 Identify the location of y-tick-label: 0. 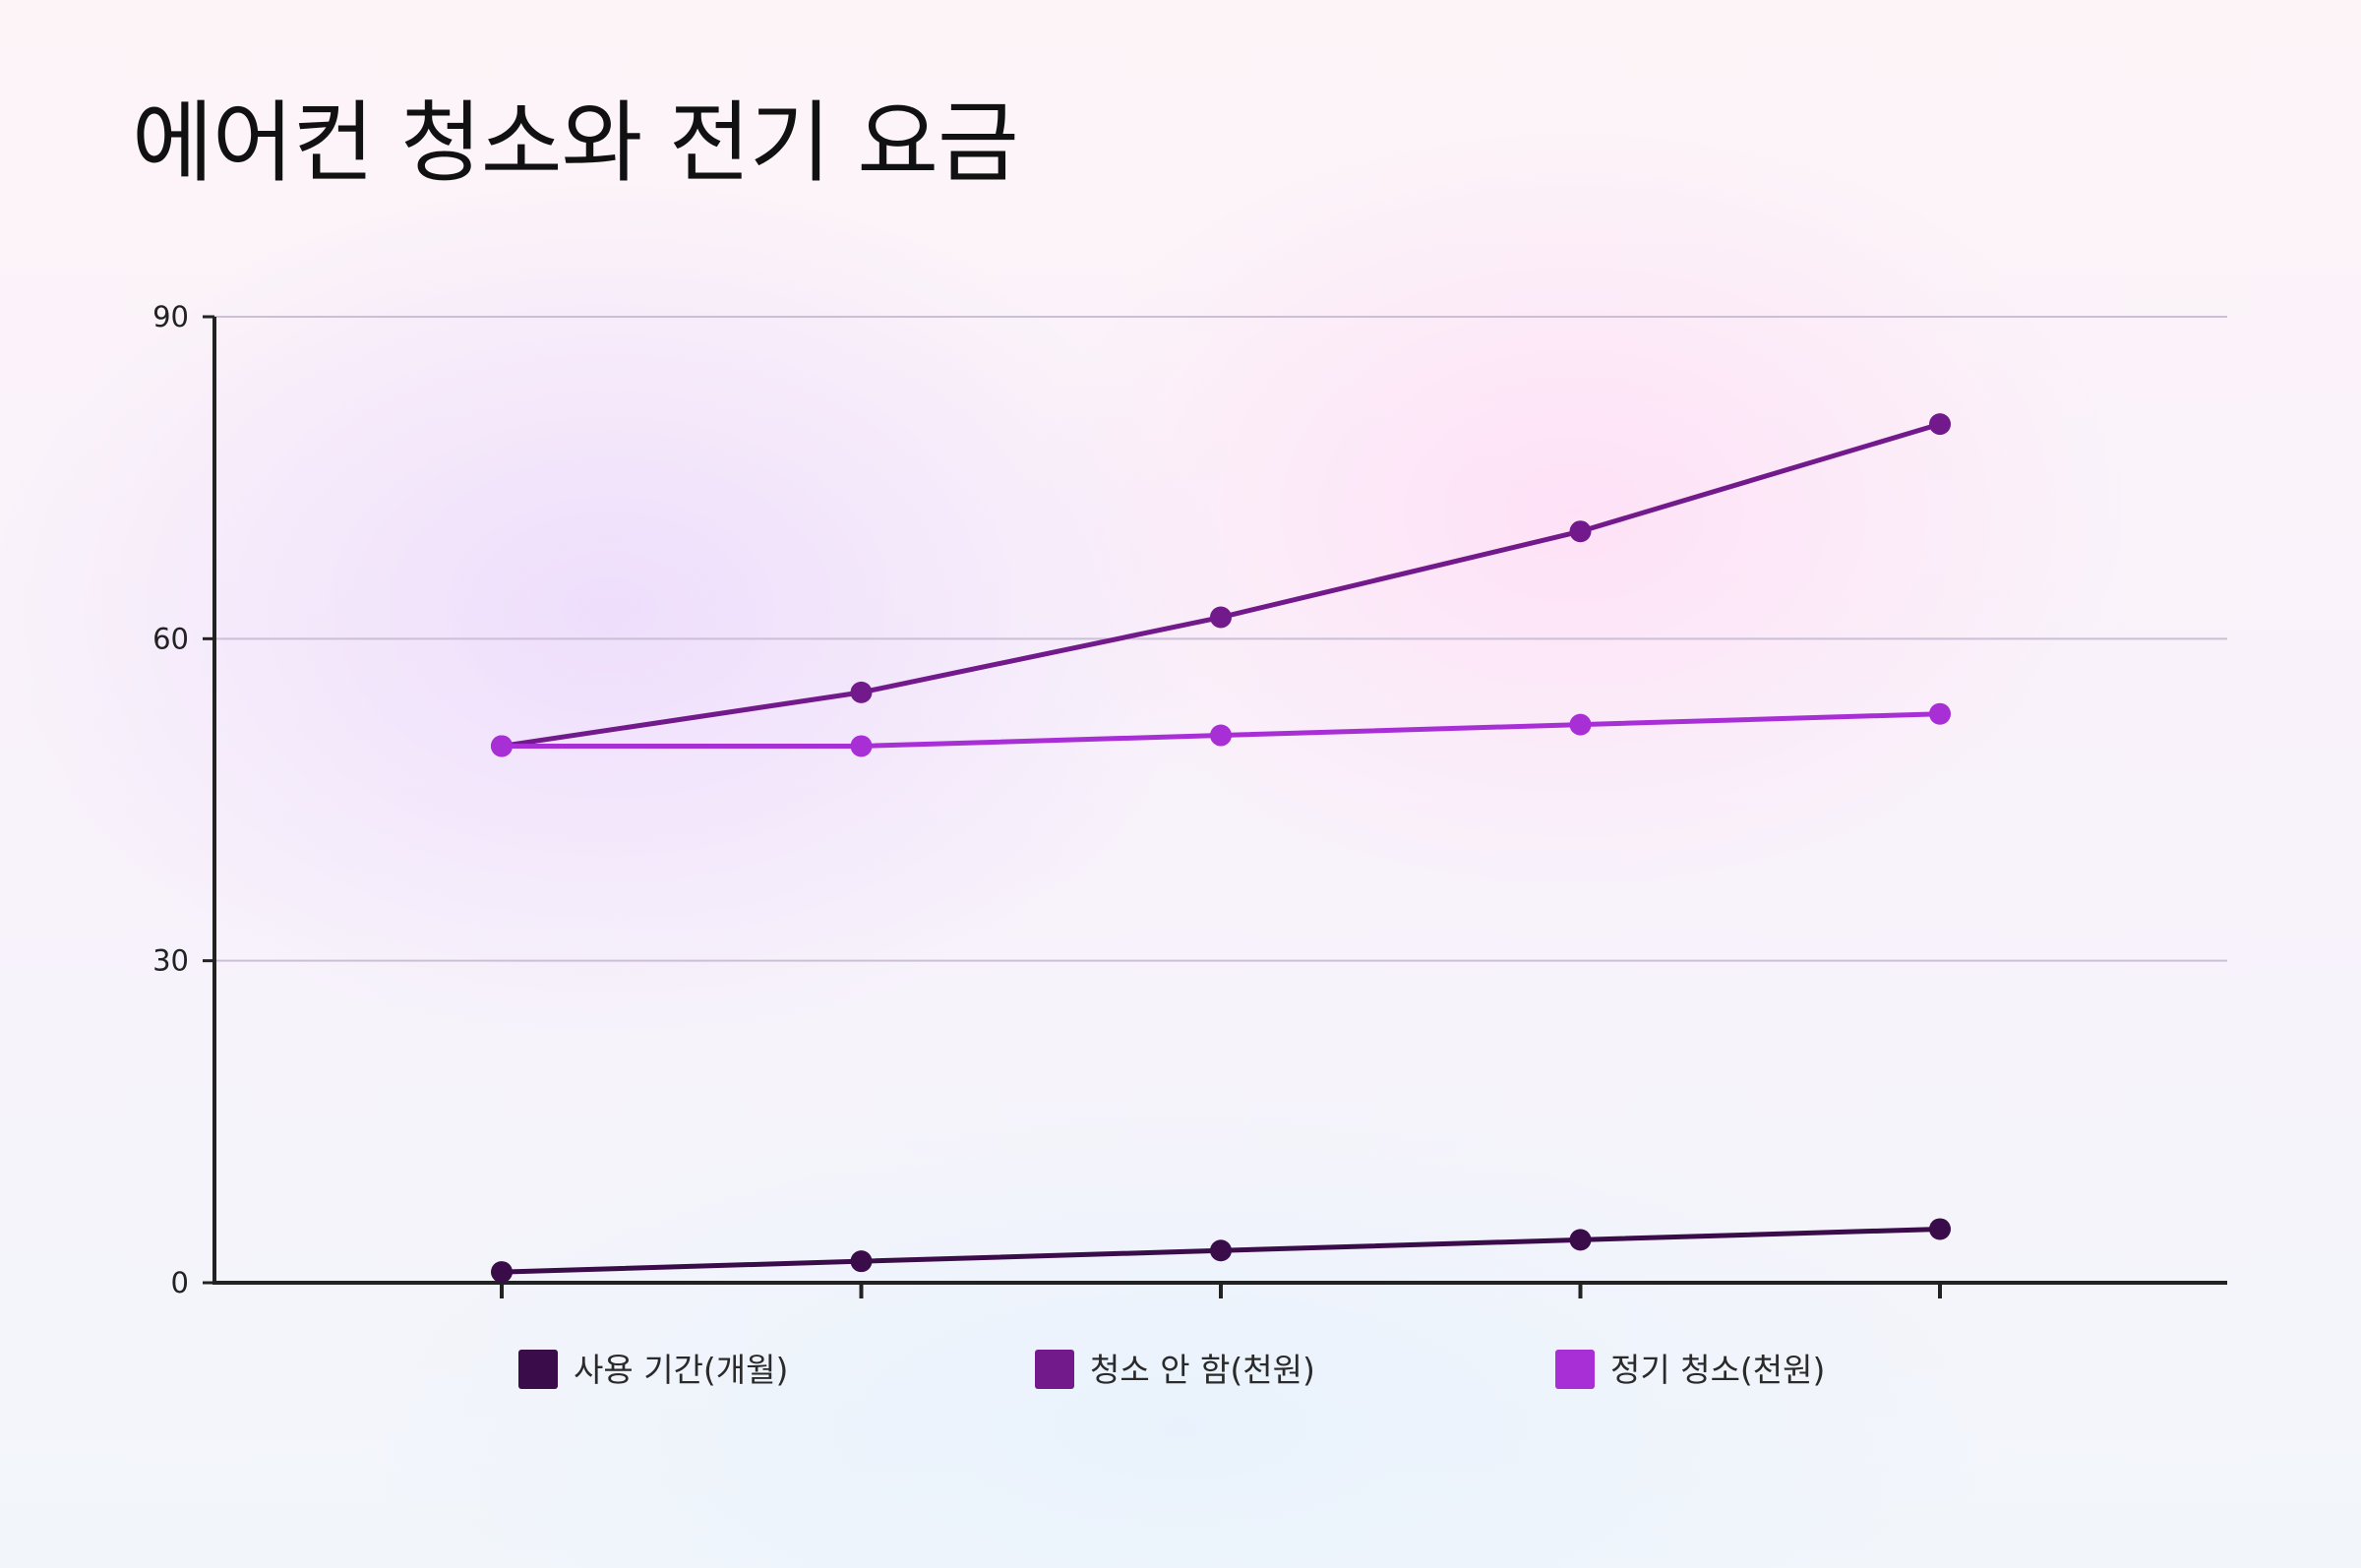
(180, 1282).